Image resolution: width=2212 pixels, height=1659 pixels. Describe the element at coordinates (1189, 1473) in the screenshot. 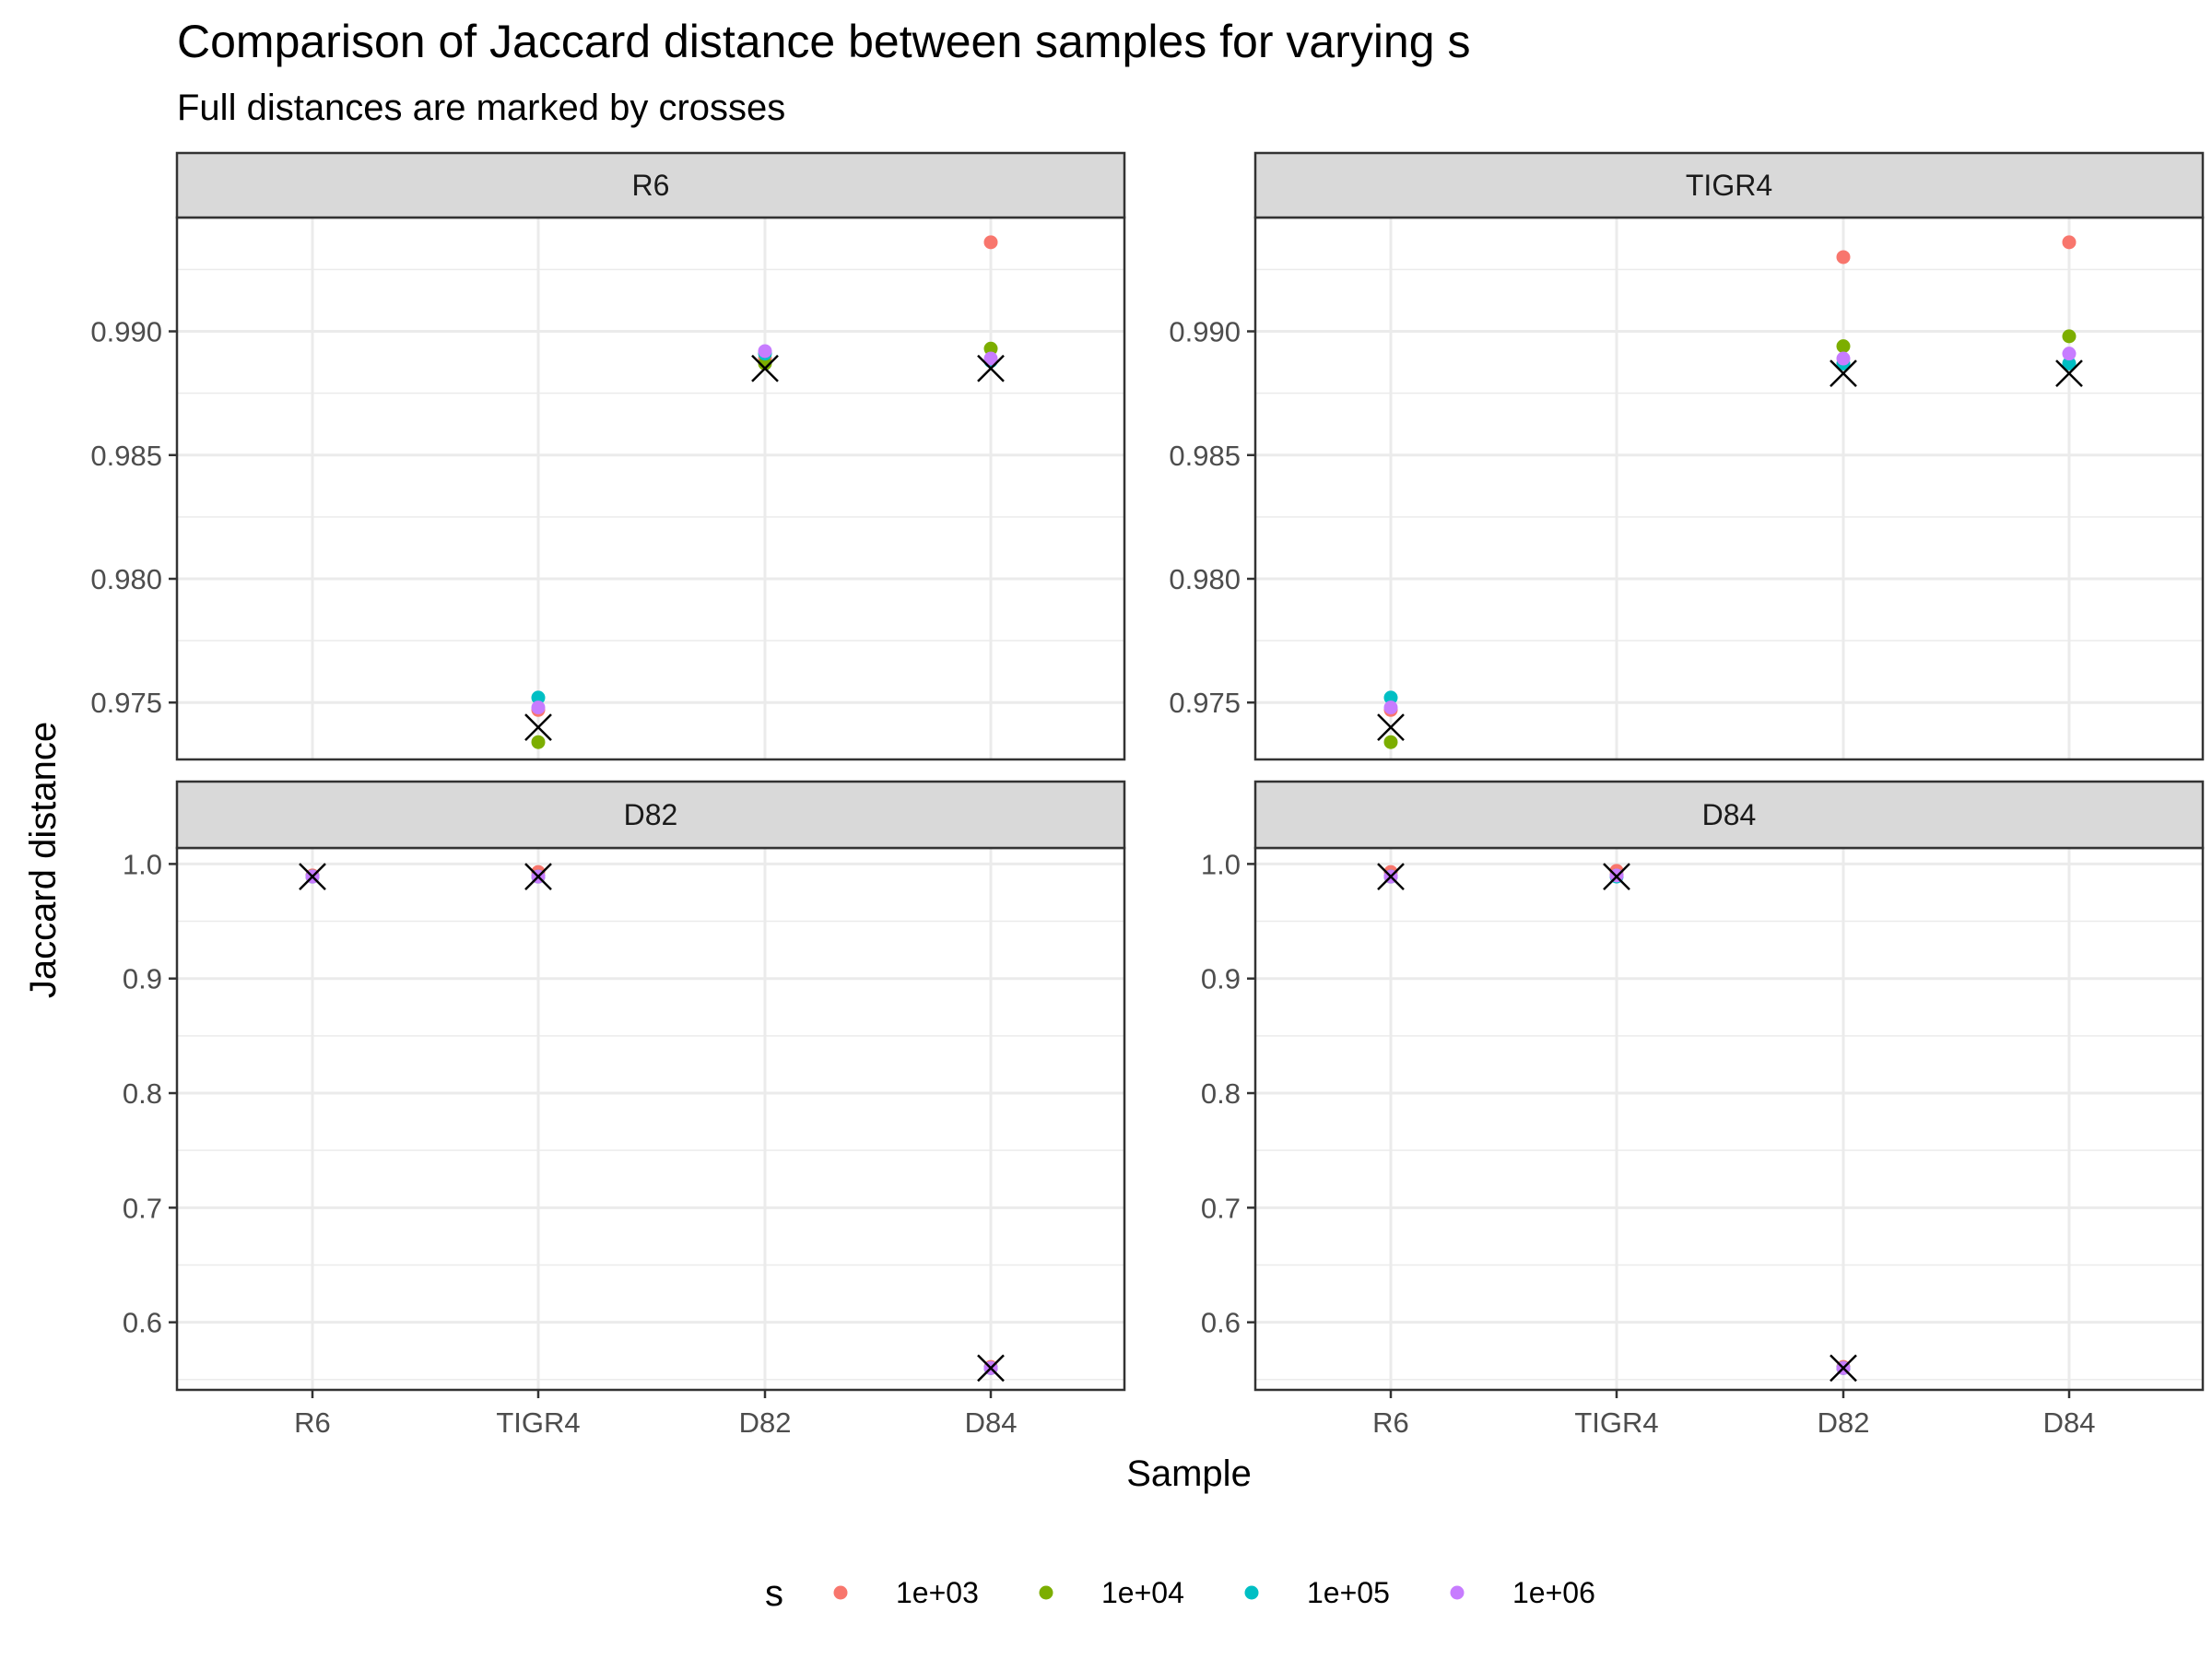

I see `x-axis-title: Sample` at that location.